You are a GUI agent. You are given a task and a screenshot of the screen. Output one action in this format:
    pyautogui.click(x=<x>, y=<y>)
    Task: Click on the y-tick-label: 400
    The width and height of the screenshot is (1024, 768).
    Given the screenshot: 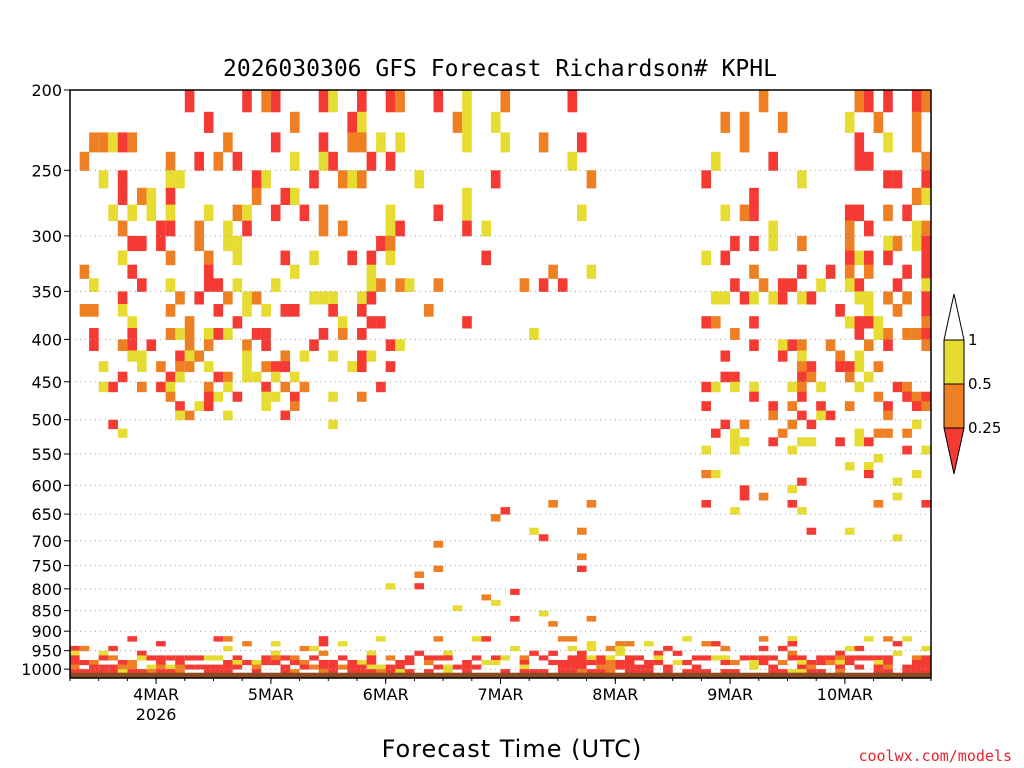 What is the action you would take?
    pyautogui.click(x=46, y=339)
    